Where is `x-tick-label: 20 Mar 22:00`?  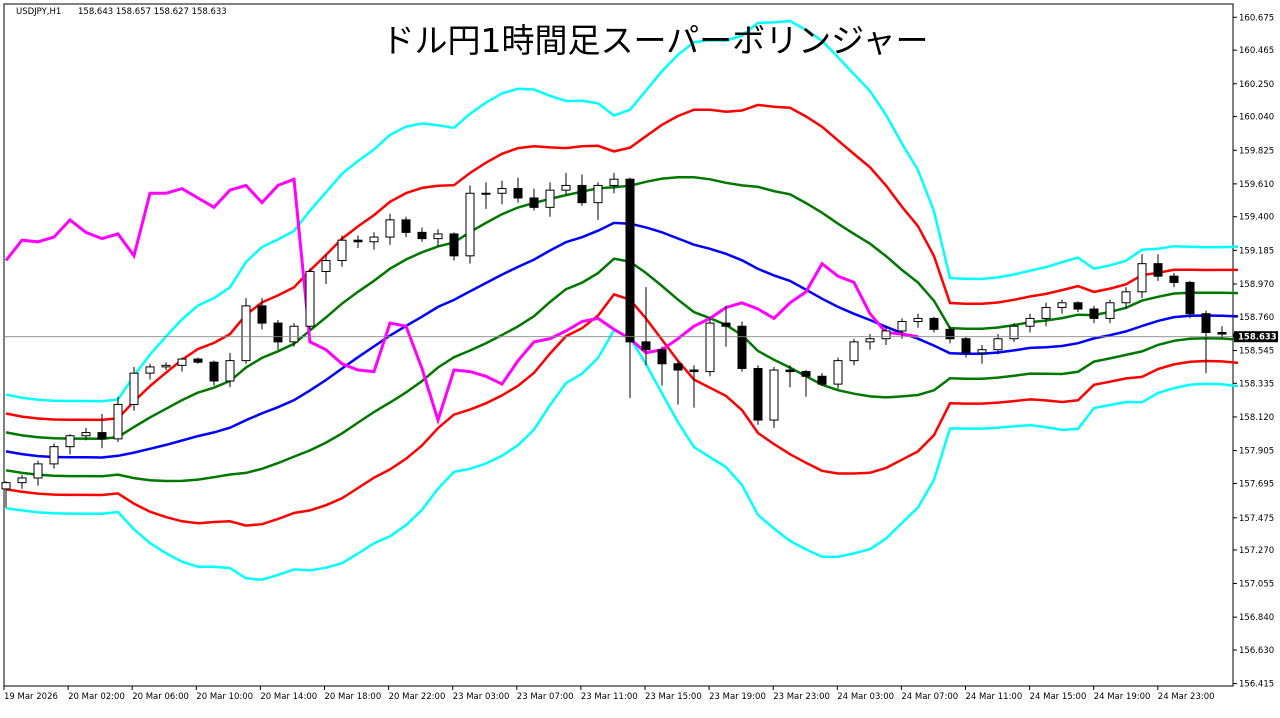 x-tick-label: 20 Mar 22:00 is located at coordinates (417, 697).